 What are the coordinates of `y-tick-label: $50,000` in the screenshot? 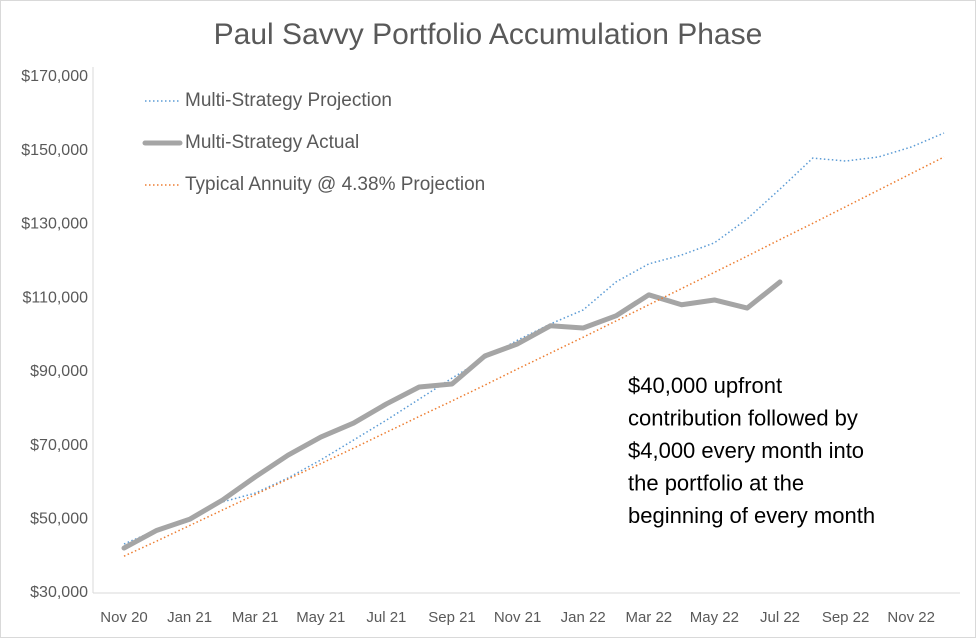 It's located at (59, 519).